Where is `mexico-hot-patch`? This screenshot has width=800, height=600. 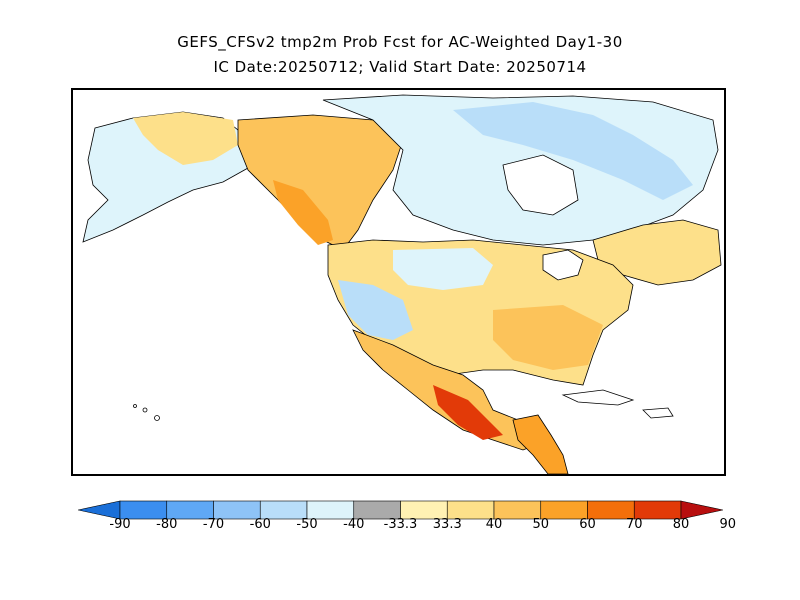 mexico-hot-patch is located at coordinates (468, 412).